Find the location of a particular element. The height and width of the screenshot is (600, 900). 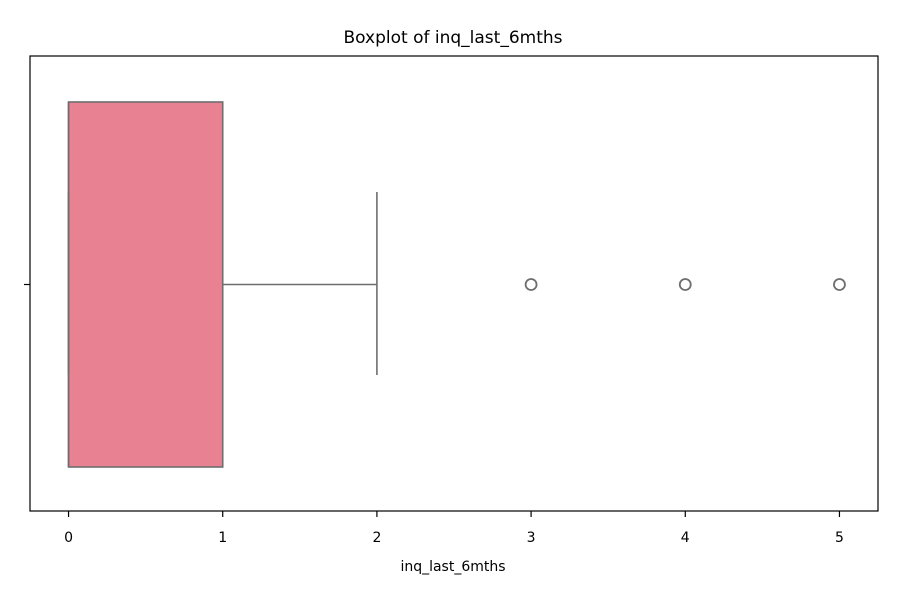

x-tick-label: 1 is located at coordinates (222, 538).